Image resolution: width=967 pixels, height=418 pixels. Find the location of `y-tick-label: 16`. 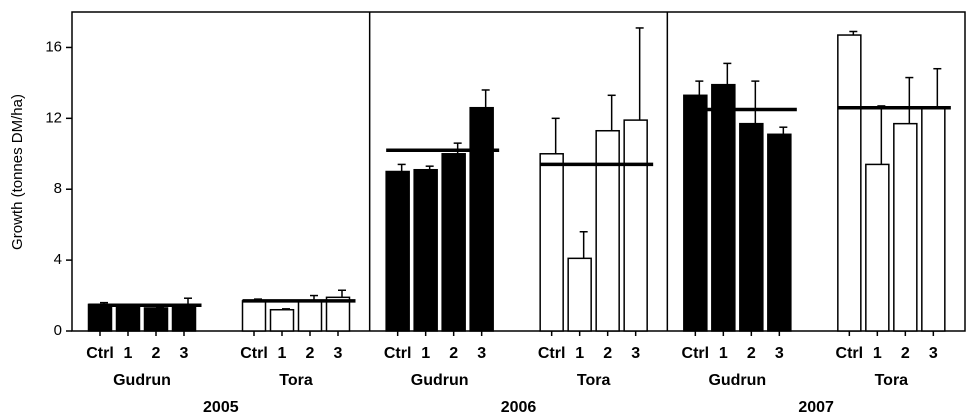

y-tick-label: 16 is located at coordinates (53, 46).